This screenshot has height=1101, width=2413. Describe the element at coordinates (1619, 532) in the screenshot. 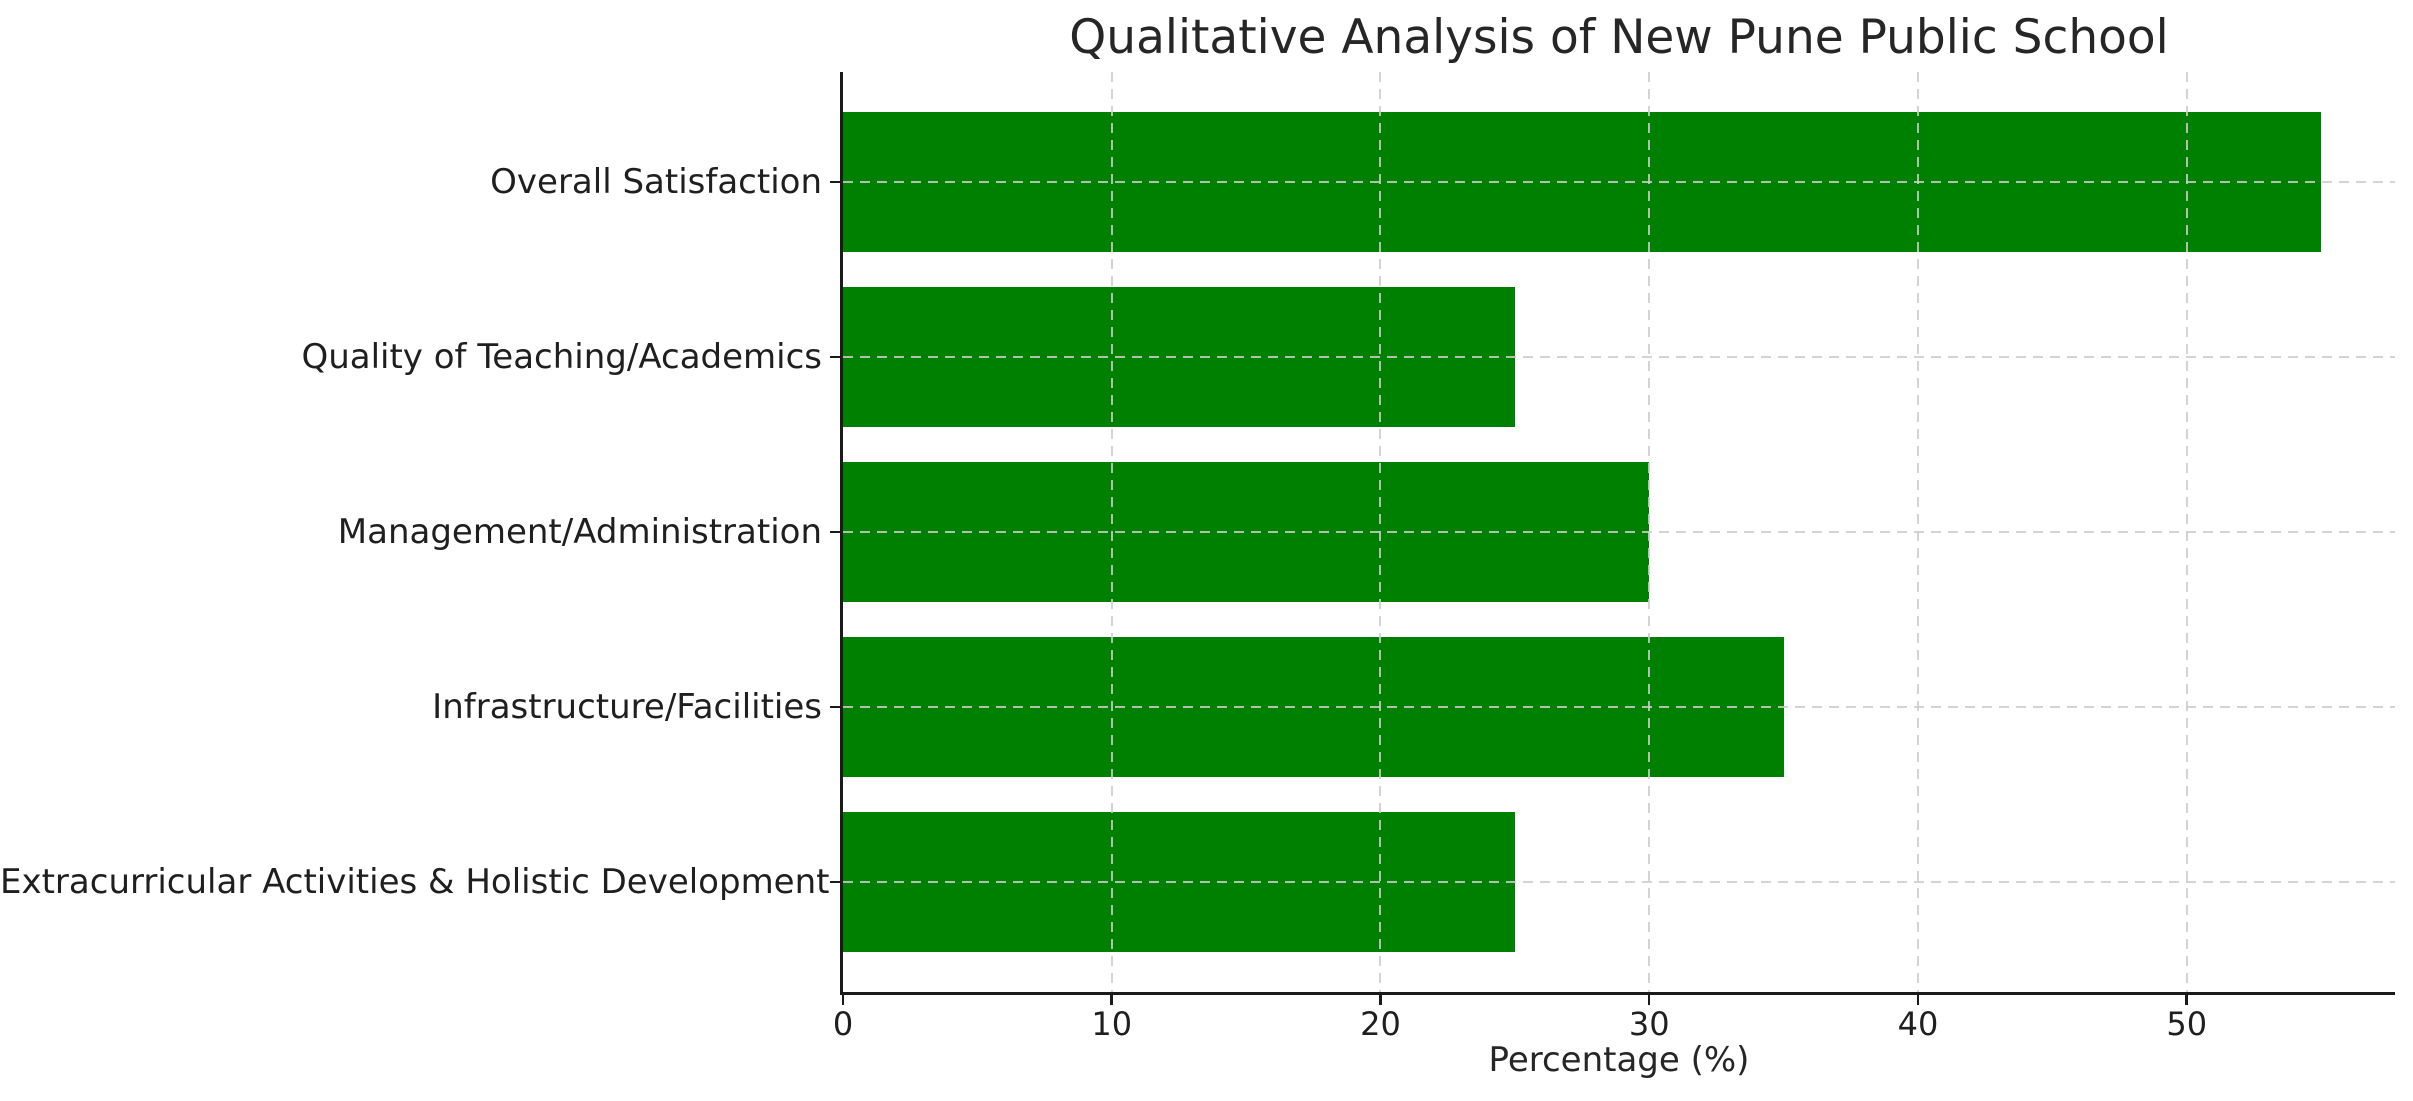

I see `y-gridline-management-administration` at that location.